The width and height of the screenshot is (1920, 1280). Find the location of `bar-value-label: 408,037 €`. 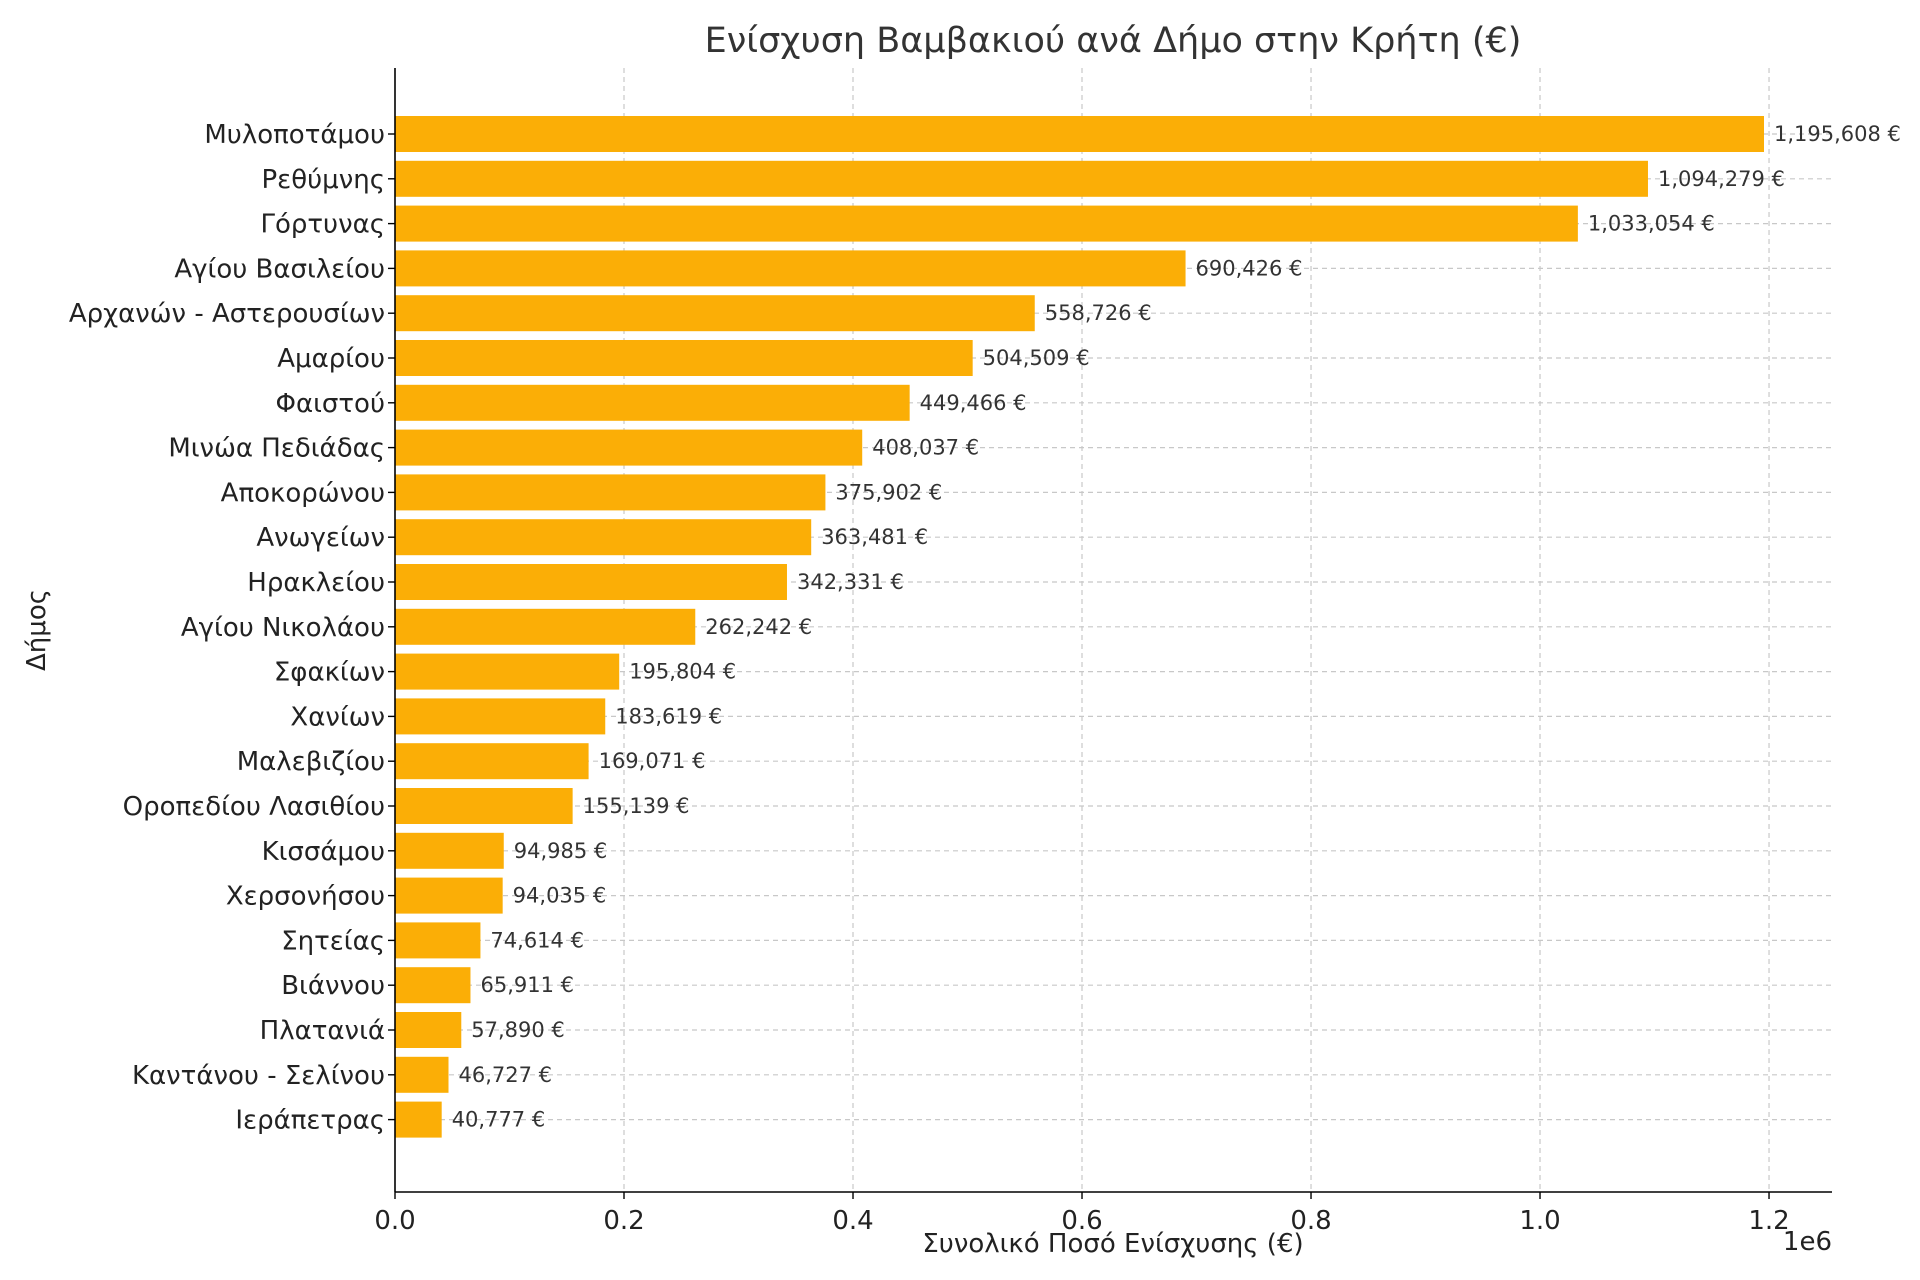

bar-value-label: 408,037 € is located at coordinates (925, 448).